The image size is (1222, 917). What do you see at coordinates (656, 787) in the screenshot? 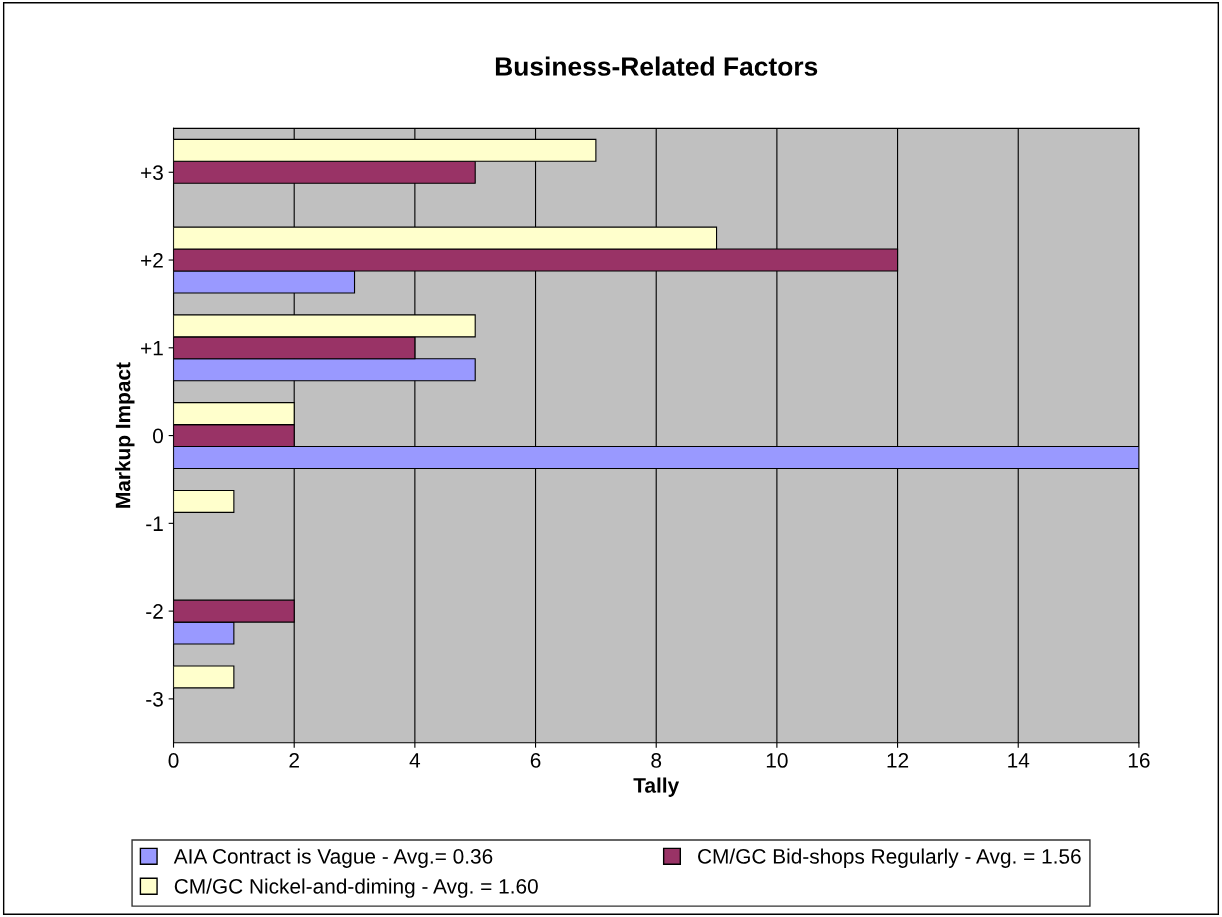
I see `x-axis-title: Tally` at bounding box center [656, 787].